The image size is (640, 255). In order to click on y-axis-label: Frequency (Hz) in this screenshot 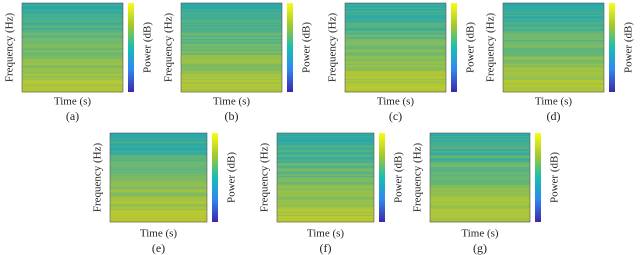, I will do `click(333, 48)`.